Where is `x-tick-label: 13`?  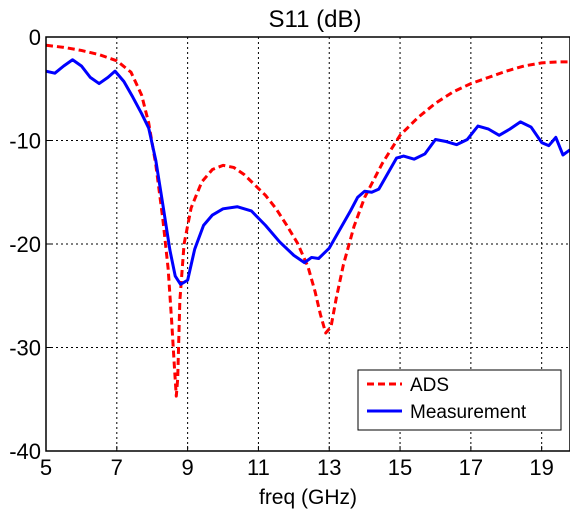
x-tick-label: 13 is located at coordinates (329, 467).